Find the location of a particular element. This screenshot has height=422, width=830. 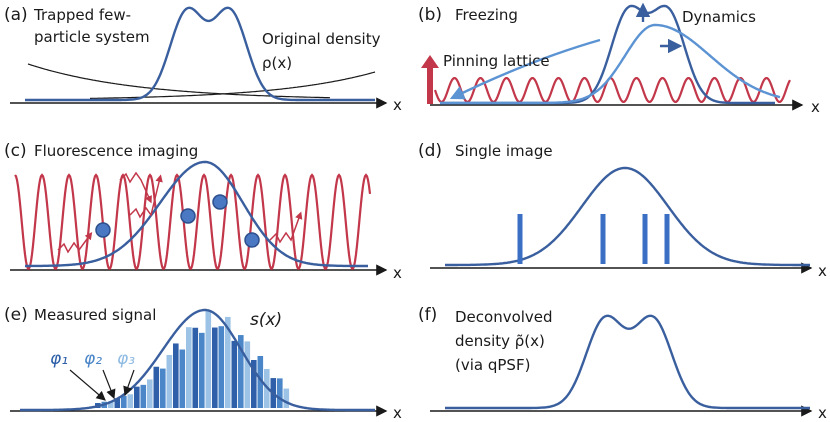

panel-title: (via qPSF) is located at coordinates (492, 365).